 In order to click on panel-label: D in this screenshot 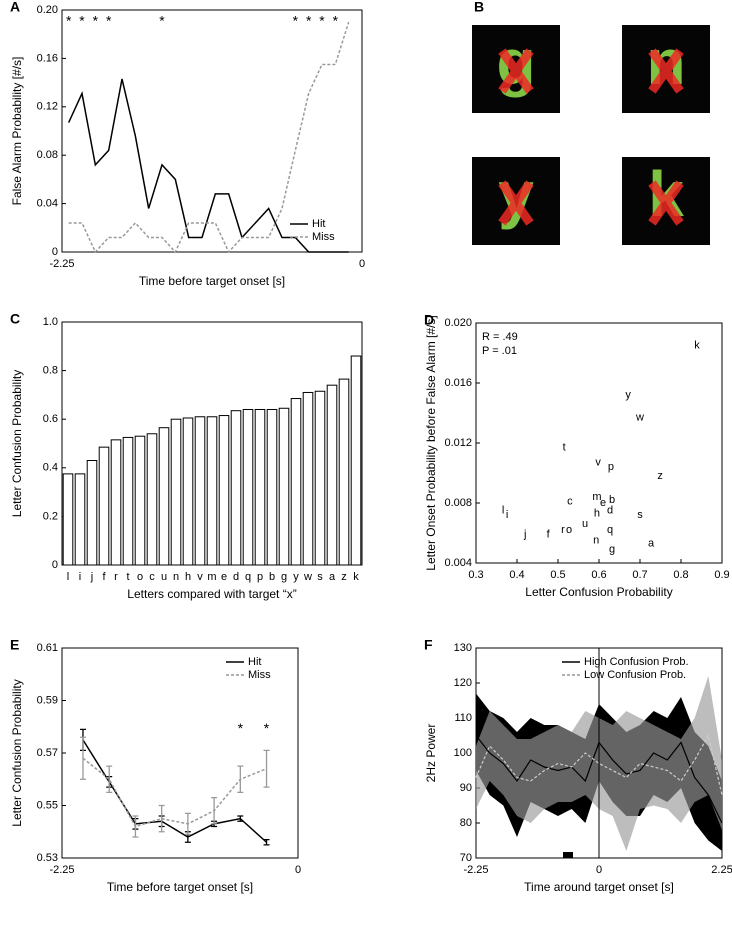, I will do `click(429, 320)`.